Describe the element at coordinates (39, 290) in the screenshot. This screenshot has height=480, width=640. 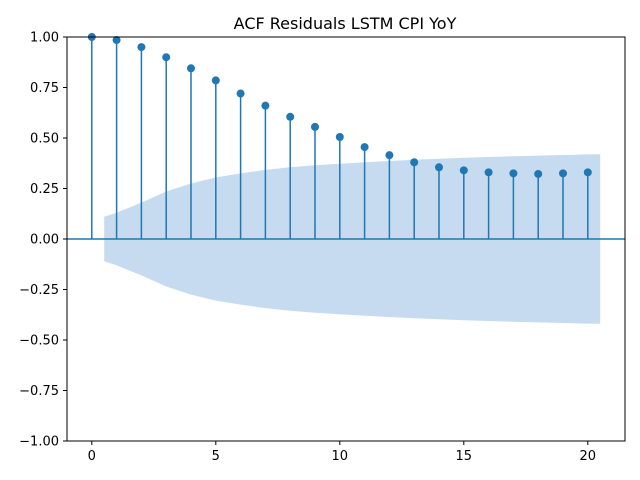
I see `y-tick-label: −0.25` at that location.